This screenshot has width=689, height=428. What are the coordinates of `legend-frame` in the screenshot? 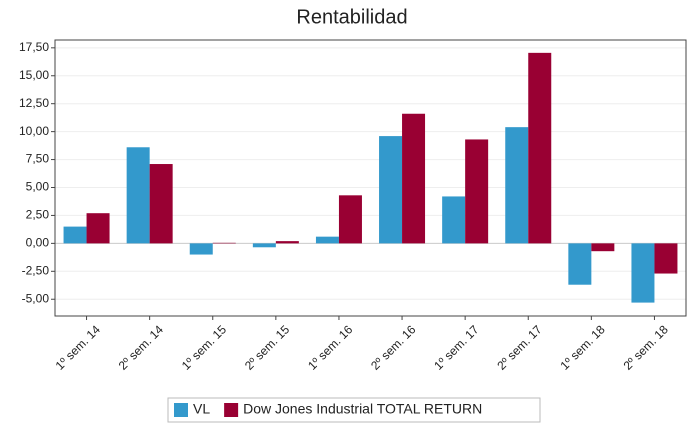 It's located at (354, 410).